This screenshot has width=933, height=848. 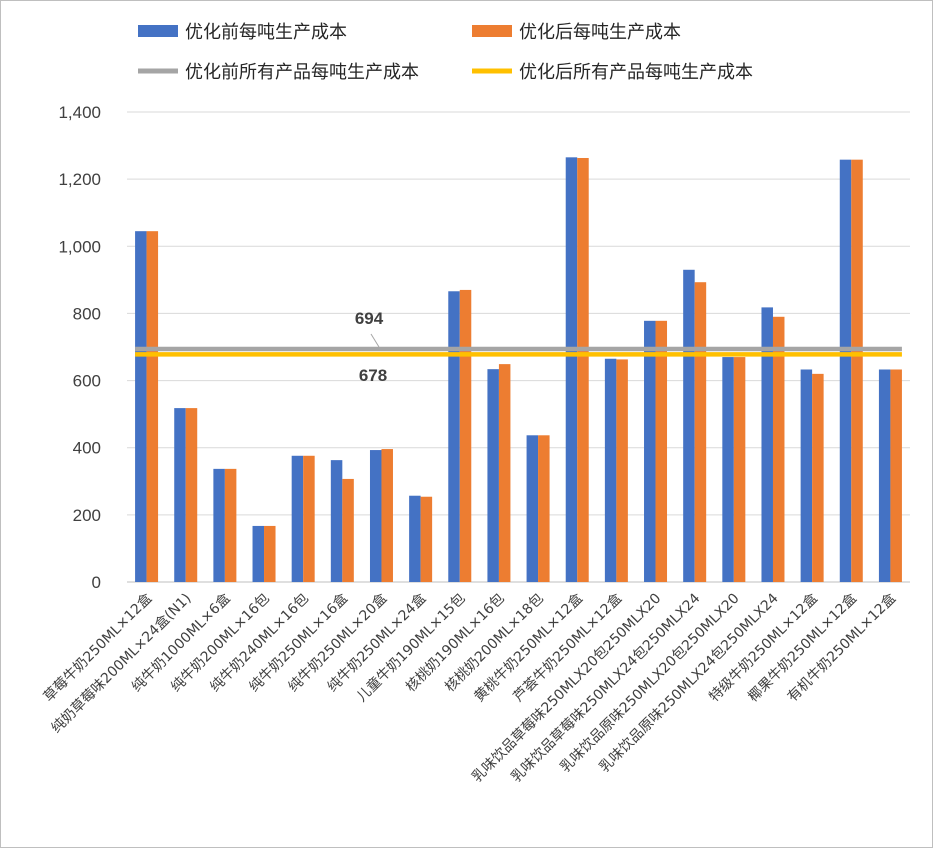 What do you see at coordinates (636, 72) in the screenshot?
I see `legend-label-avg-after: 优化后所有产品每吨生产成本` at bounding box center [636, 72].